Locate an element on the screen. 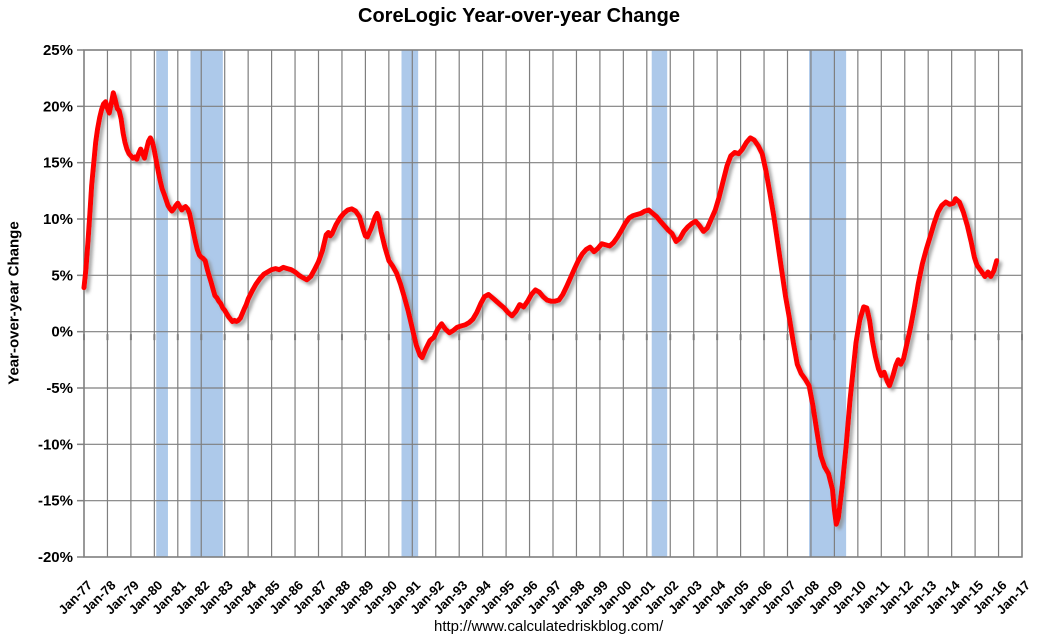  y-tick-label: -5% is located at coordinates (59, 388).